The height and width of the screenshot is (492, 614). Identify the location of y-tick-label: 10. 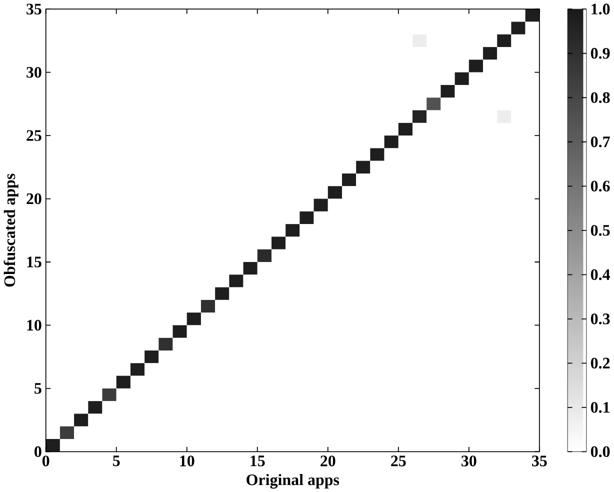
(34, 325).